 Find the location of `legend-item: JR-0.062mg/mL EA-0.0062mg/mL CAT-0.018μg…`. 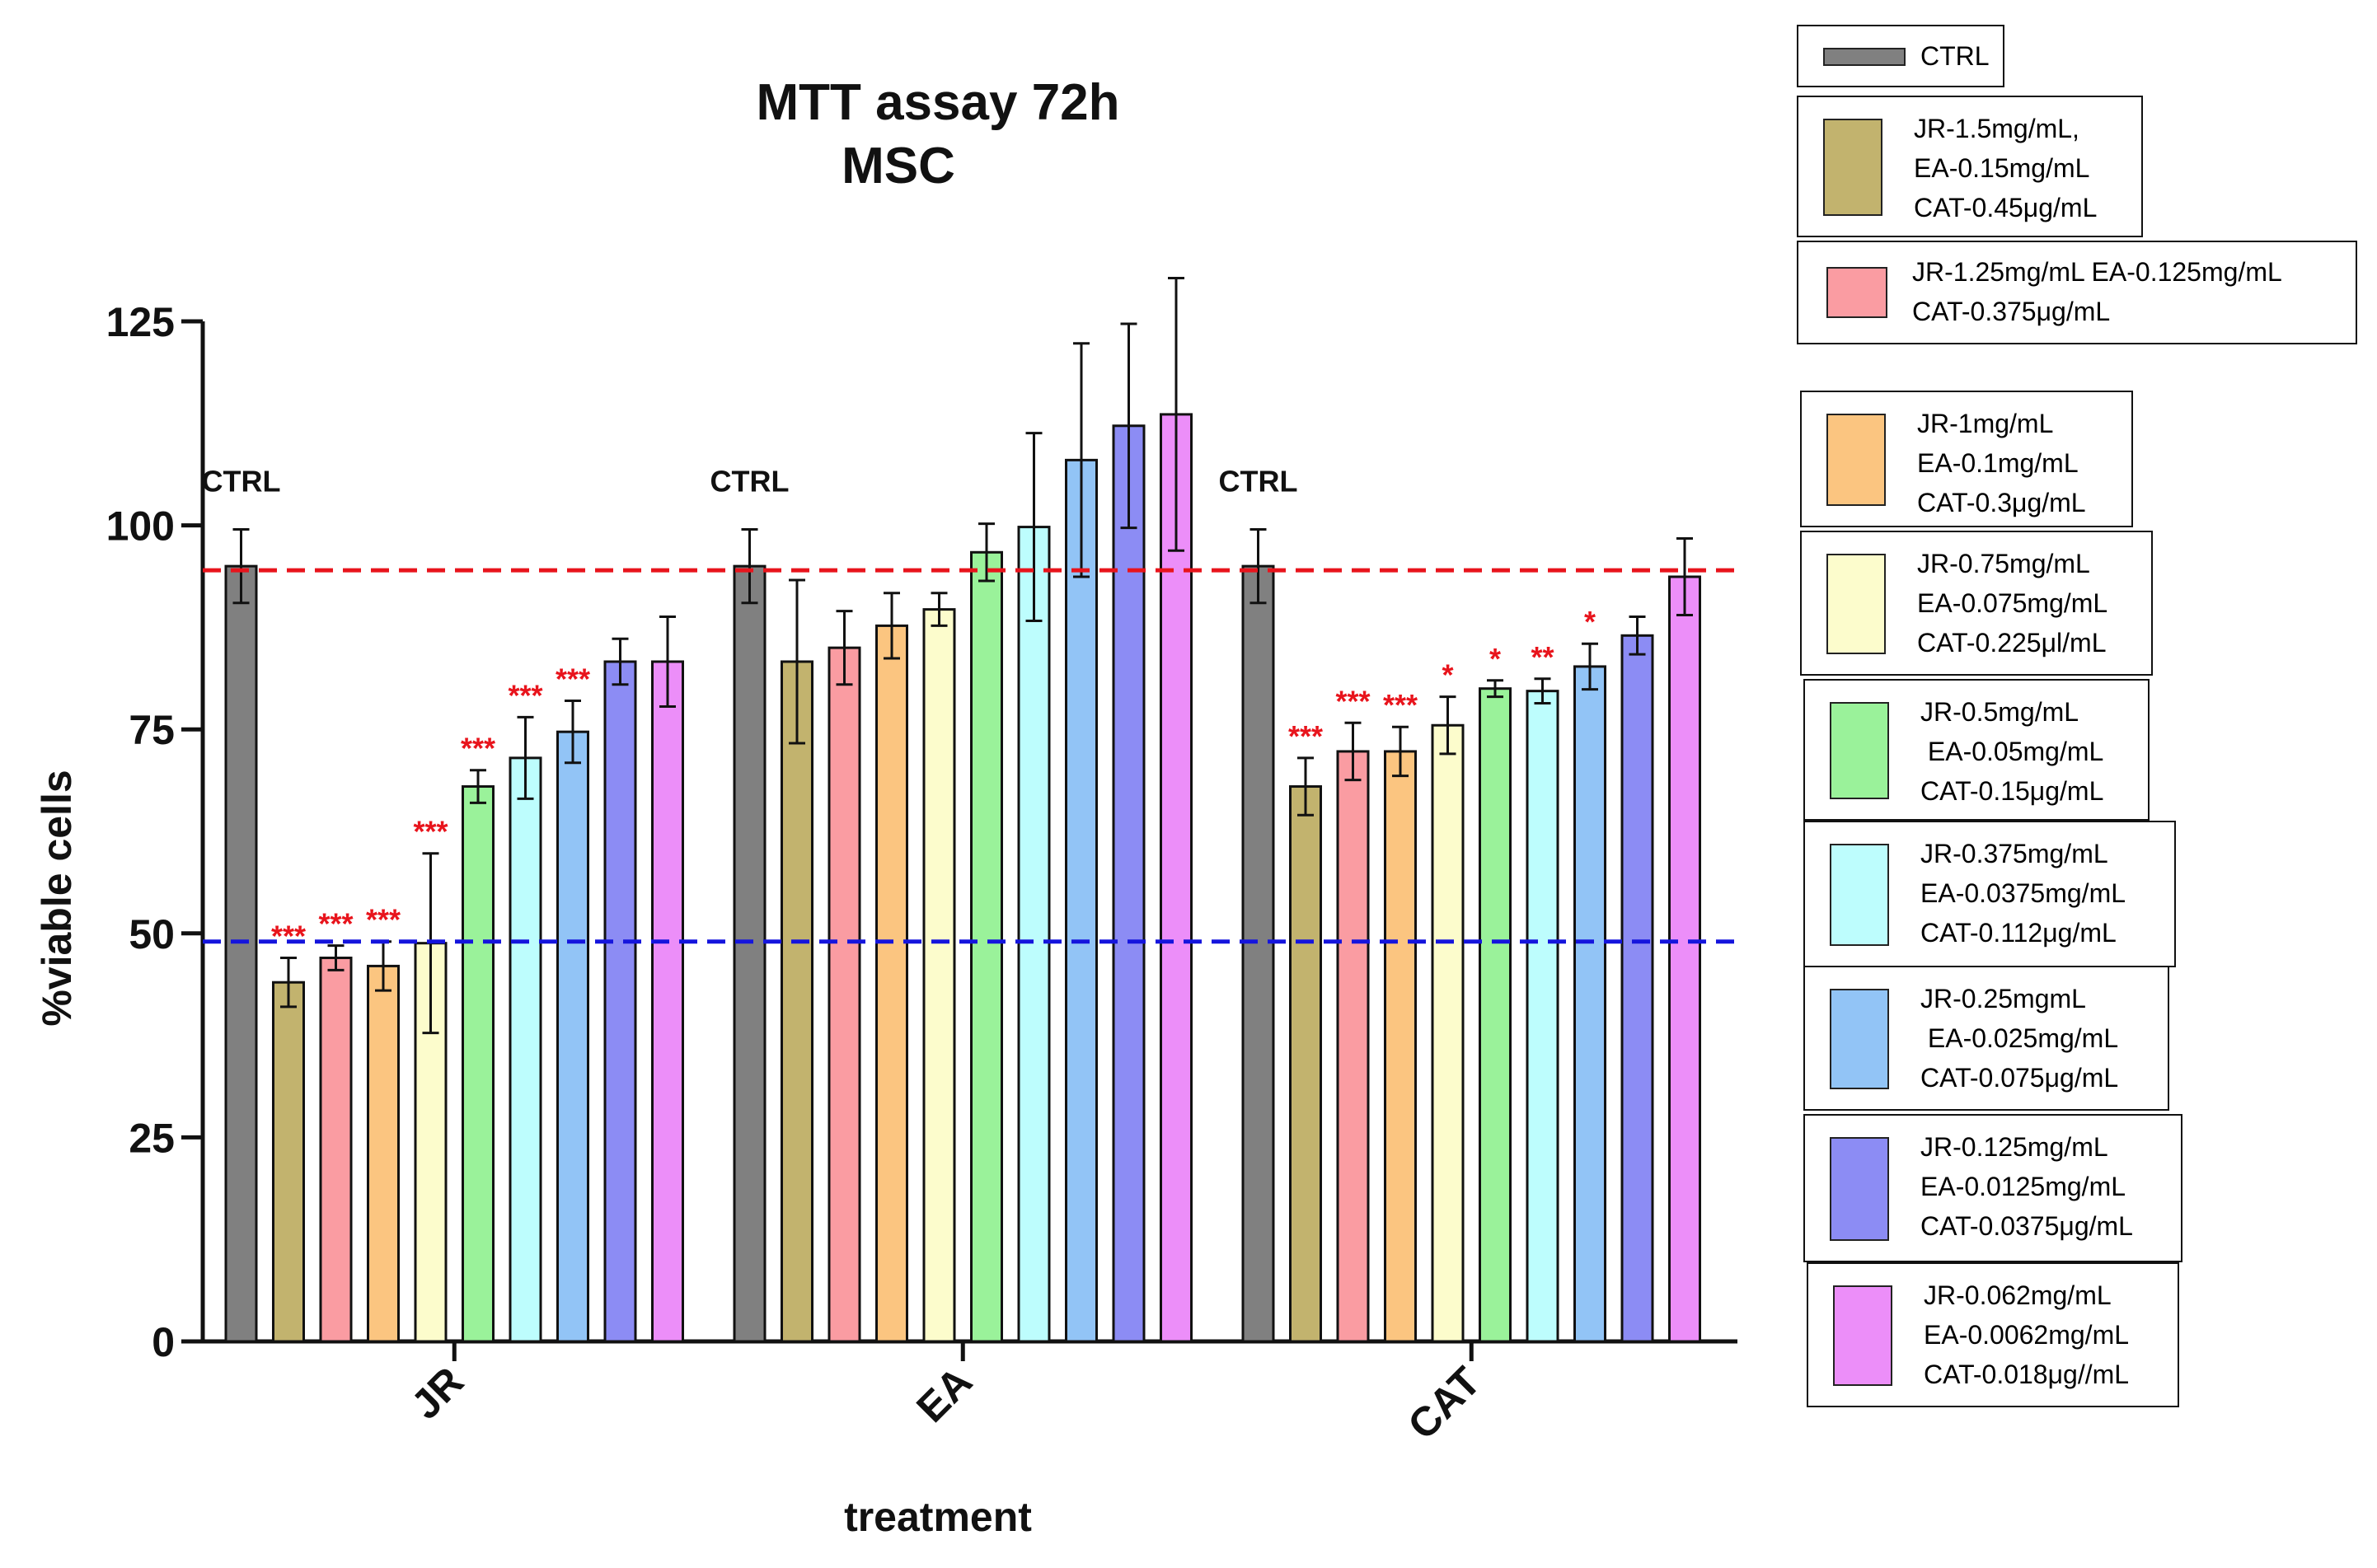

legend-item: JR-0.062mg/mL EA-0.0062mg/mL CAT-0.018μg… is located at coordinates (1993, 1334).